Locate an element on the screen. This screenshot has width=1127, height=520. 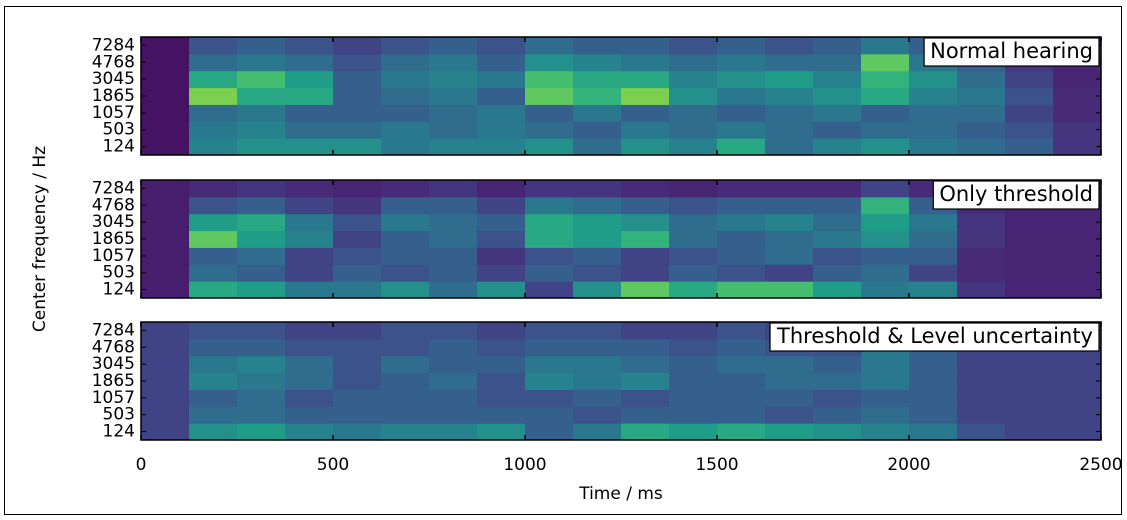
panel-title-group: Normal hearing is located at coordinates (1011, 52).